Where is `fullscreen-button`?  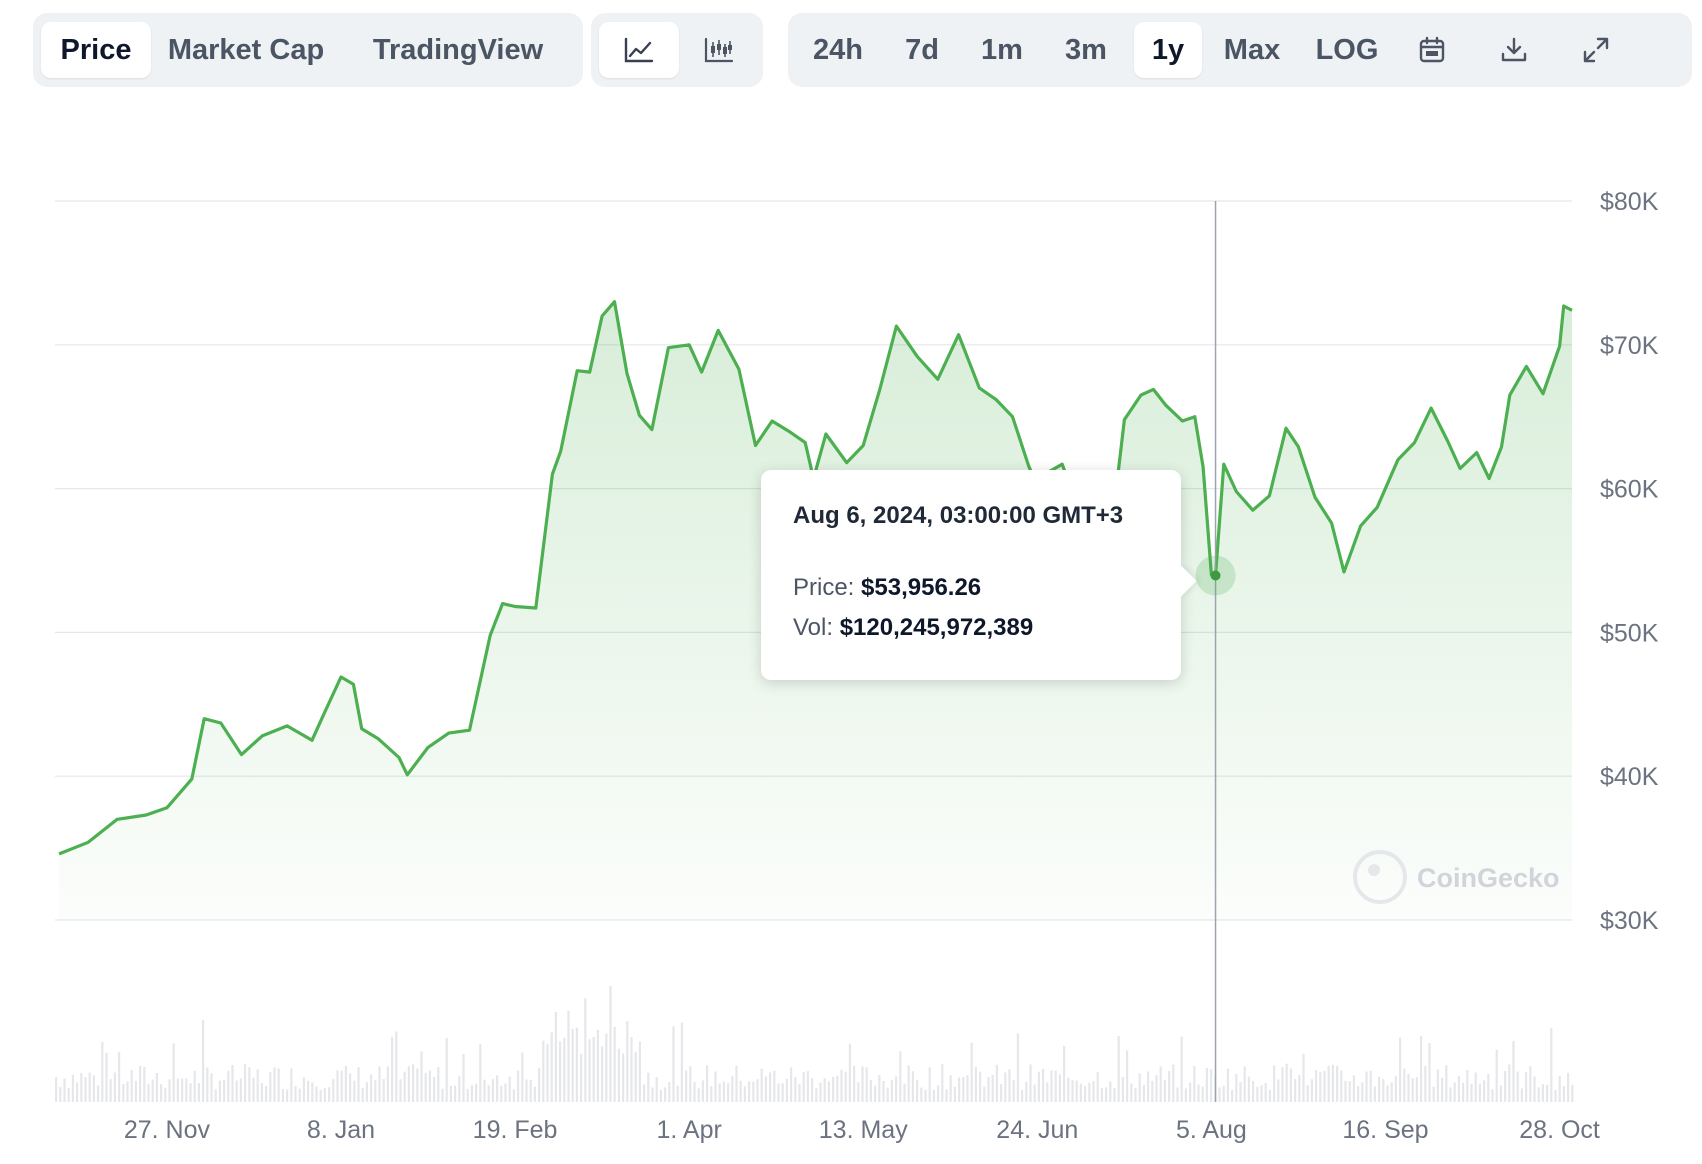 fullscreen-button is located at coordinates (1596, 50).